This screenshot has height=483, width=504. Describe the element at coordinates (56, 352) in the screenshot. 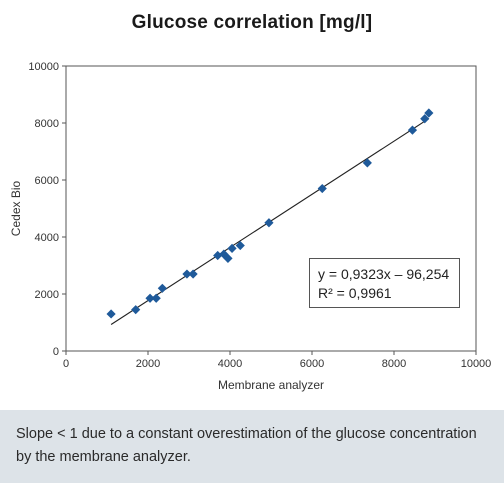

I see `y-tick-label: 0` at that location.